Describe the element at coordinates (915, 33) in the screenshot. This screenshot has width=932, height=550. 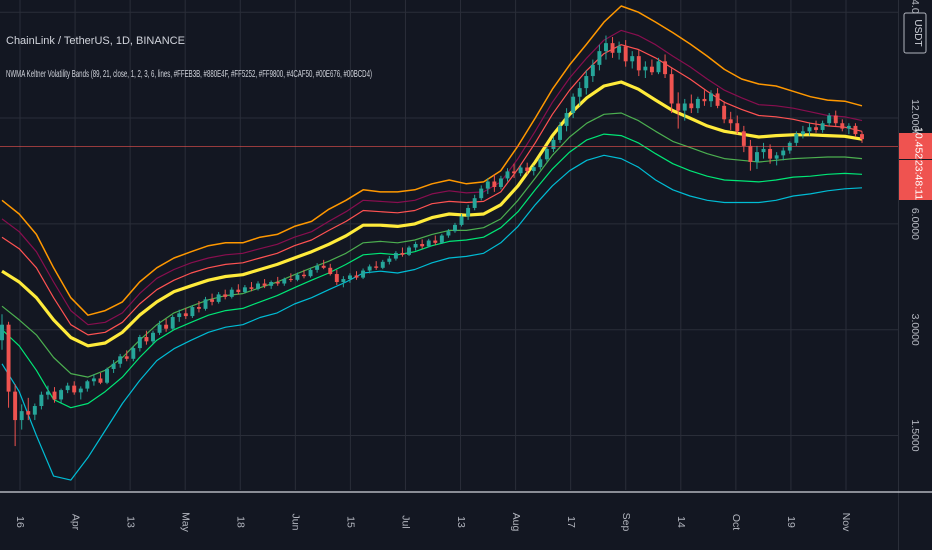
I see `currency-badge: USDT` at that location.